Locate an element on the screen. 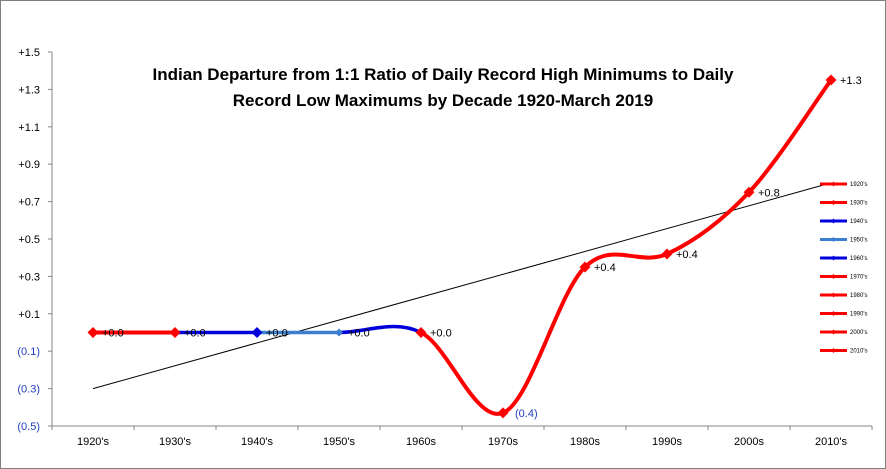 The image size is (886, 469). legend-label: 1930's is located at coordinates (859, 204).